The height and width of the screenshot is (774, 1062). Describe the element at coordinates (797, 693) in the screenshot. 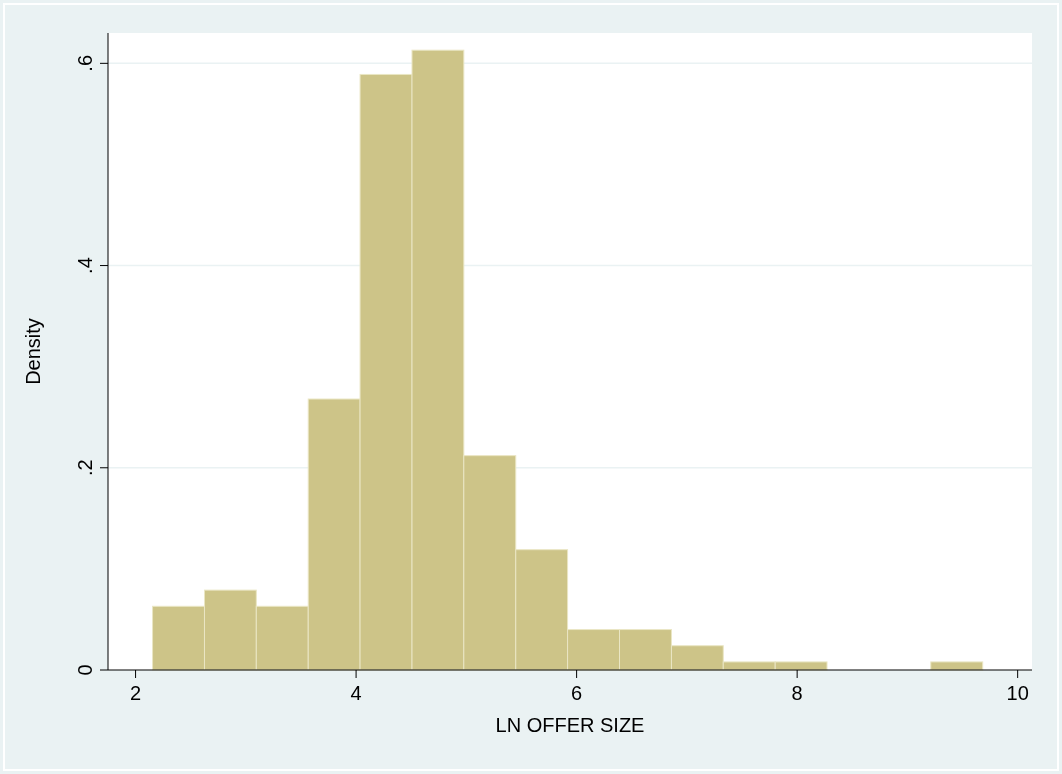

I see `x-tick-label: 8` at that location.